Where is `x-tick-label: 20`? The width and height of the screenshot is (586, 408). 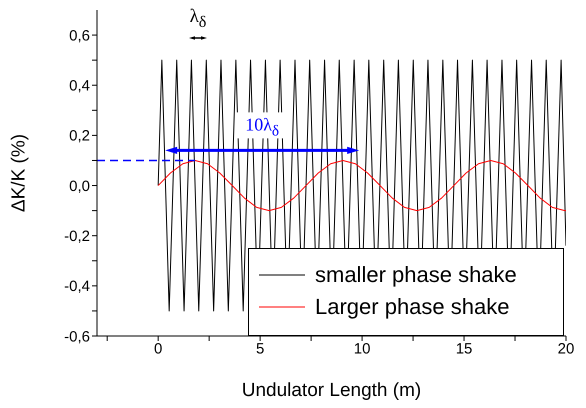 x-tick-label: 20 is located at coordinates (566, 349).